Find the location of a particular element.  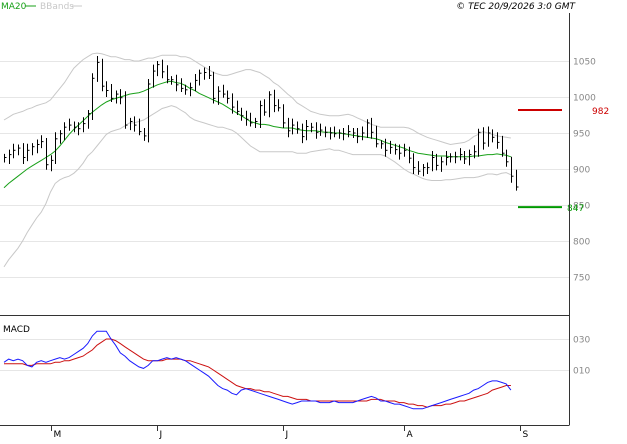

x-month-label: J is located at coordinates (287, 435).